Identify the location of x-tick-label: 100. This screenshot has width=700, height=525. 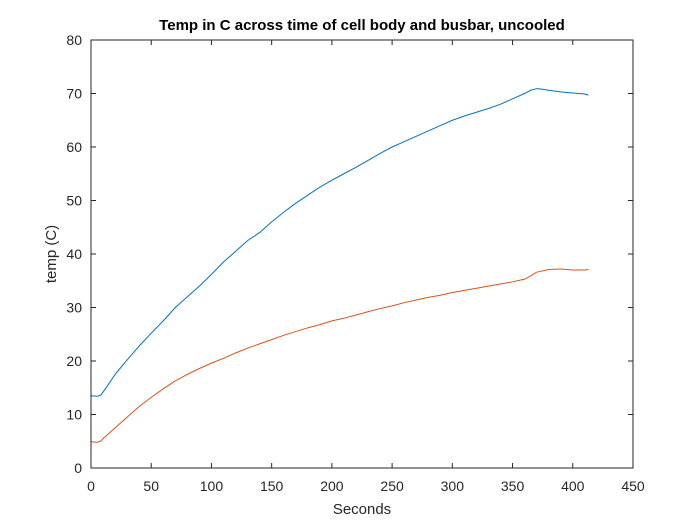
(212, 486).